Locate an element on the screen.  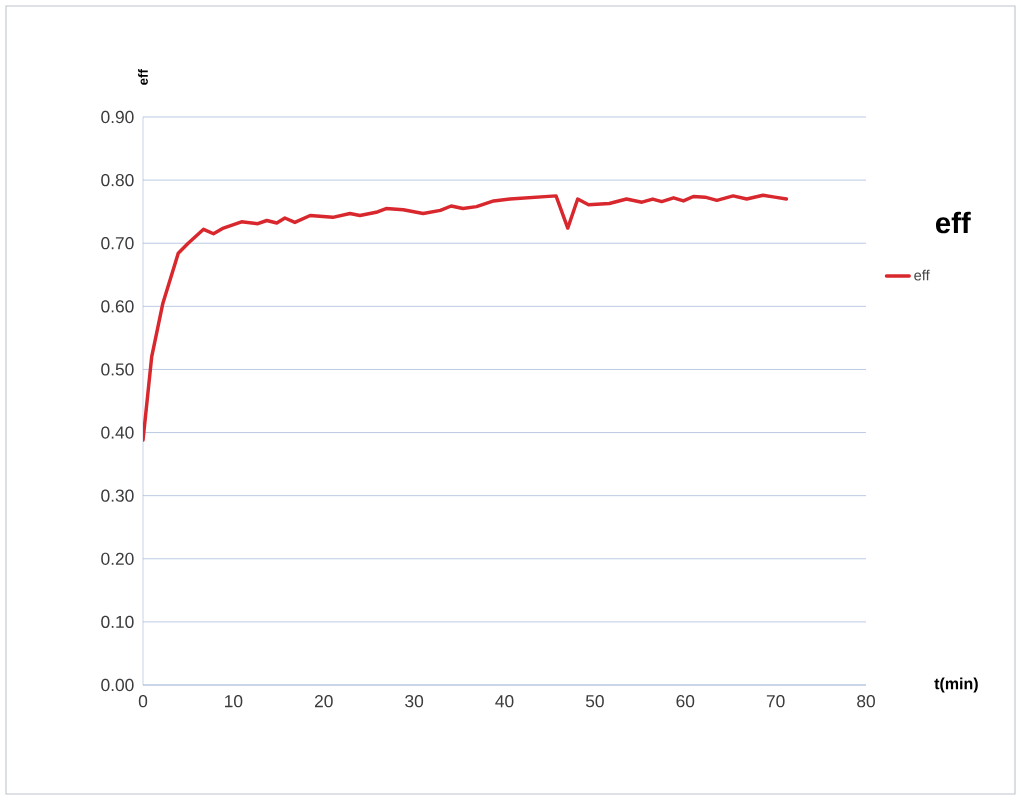
y-tick-label: 0.30 is located at coordinates (117, 495).